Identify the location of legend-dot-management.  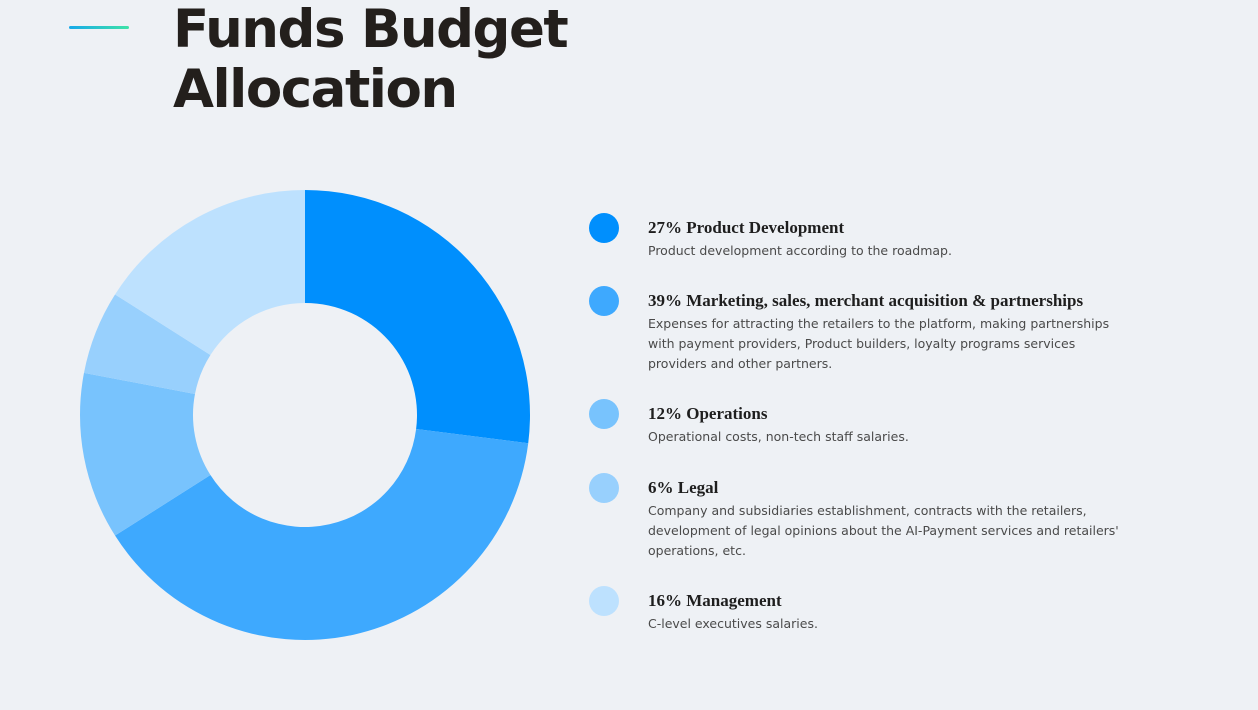
(604, 601).